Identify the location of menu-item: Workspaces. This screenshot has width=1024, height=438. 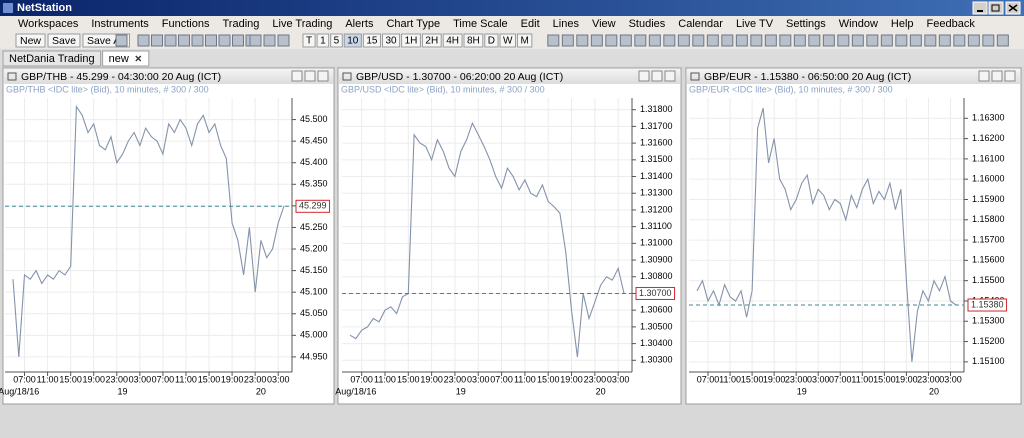
(48, 24).